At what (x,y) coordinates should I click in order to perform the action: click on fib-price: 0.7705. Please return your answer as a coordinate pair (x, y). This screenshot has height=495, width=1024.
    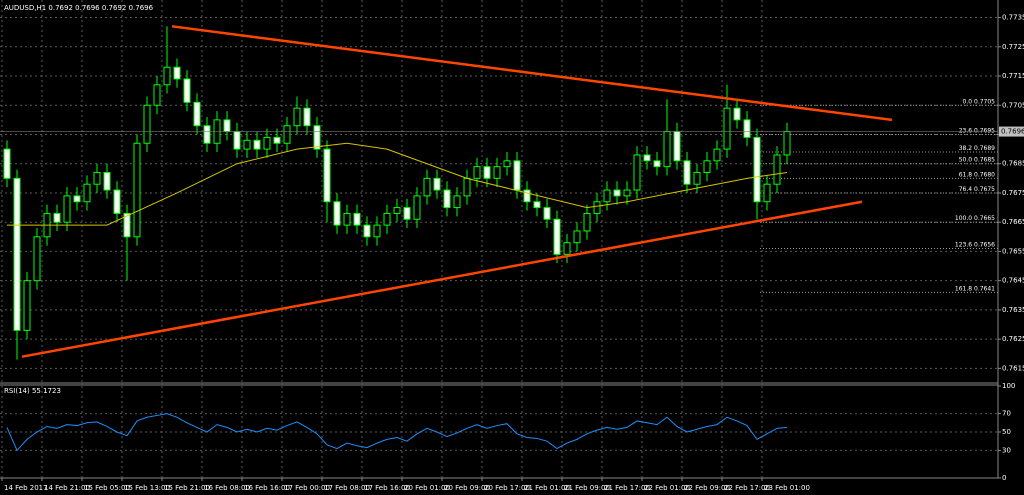
    Looking at the image, I should click on (984, 101).